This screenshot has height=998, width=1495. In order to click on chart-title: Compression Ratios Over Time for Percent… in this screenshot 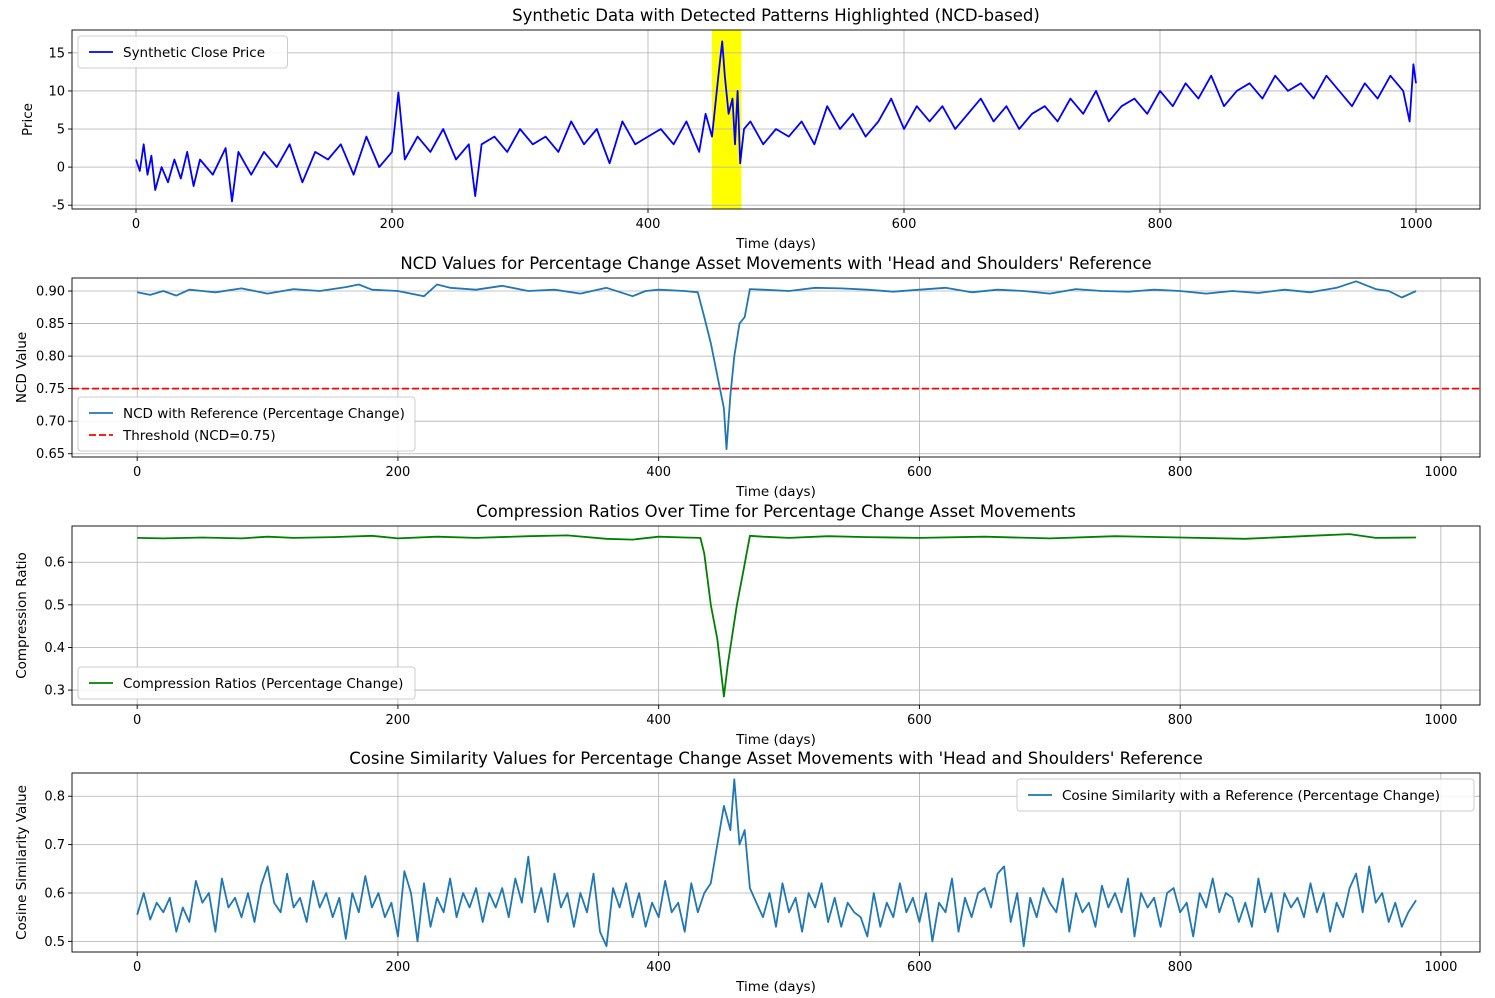, I will do `click(776, 511)`.